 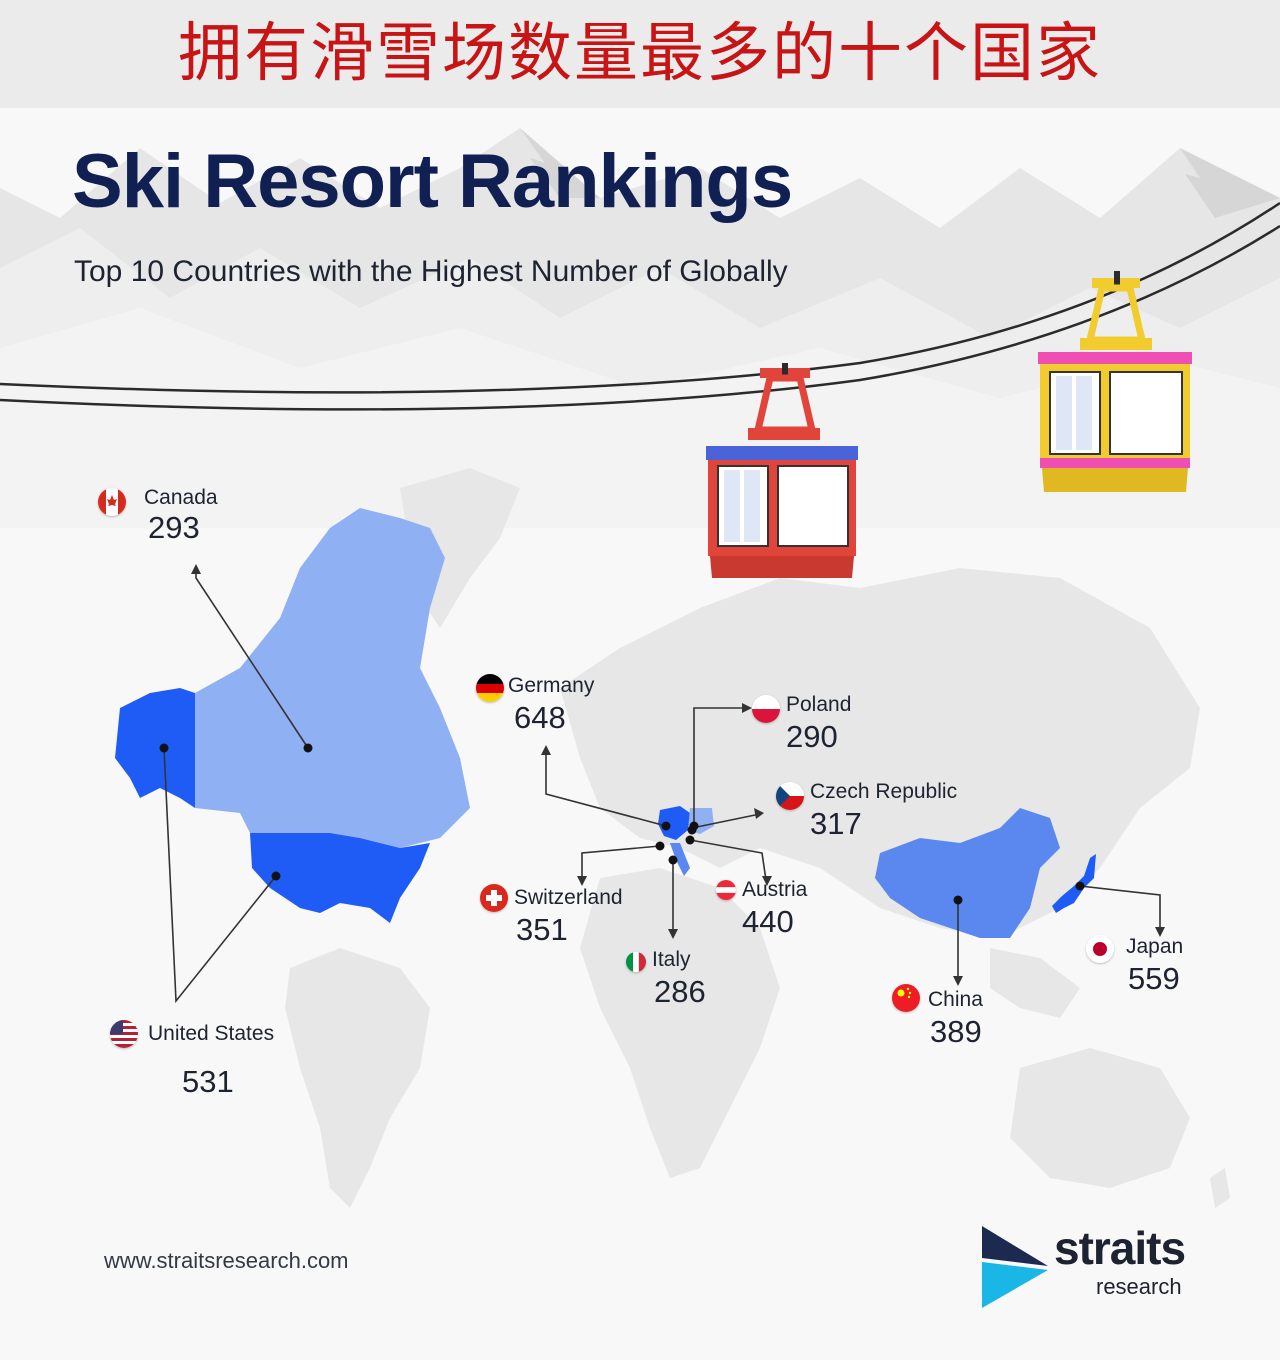 What do you see at coordinates (680, 1023) in the screenshot?
I see `africa-shape` at bounding box center [680, 1023].